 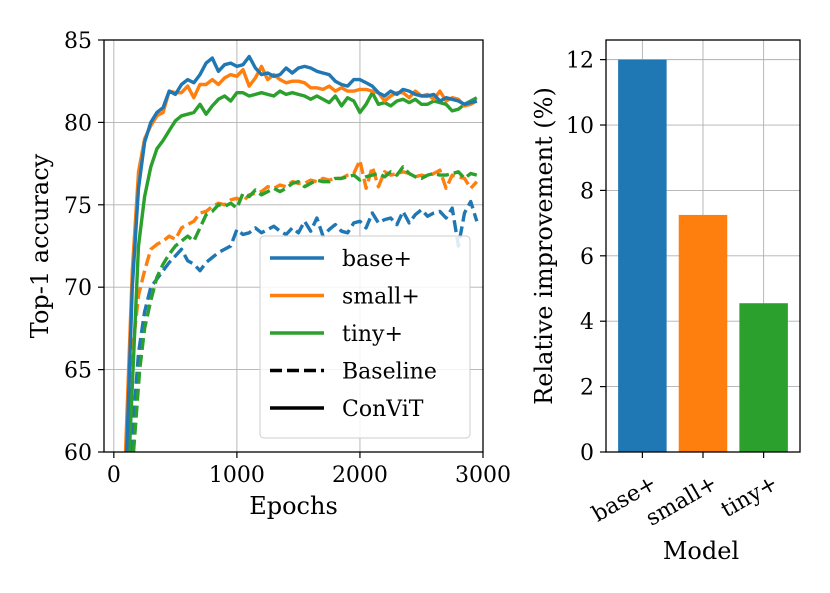 What do you see at coordinates (381, 297) in the screenshot?
I see `legend-label-small: small+` at bounding box center [381, 297].